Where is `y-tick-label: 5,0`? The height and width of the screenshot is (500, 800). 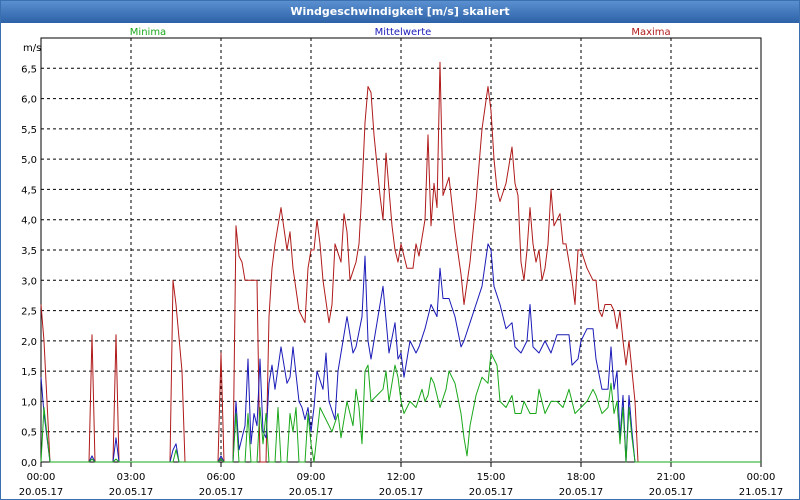 y-tick-label: 5,0 is located at coordinates (29, 160).